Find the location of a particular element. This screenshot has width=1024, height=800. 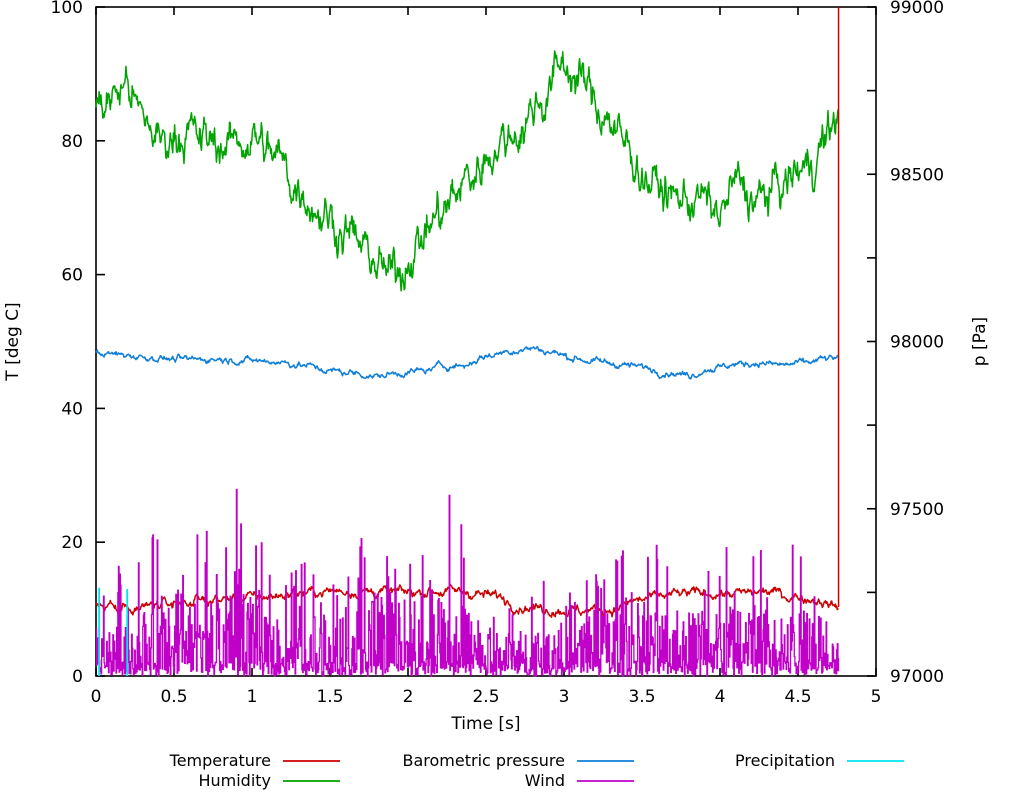

x-tick-label: 4.5 is located at coordinates (797, 697).